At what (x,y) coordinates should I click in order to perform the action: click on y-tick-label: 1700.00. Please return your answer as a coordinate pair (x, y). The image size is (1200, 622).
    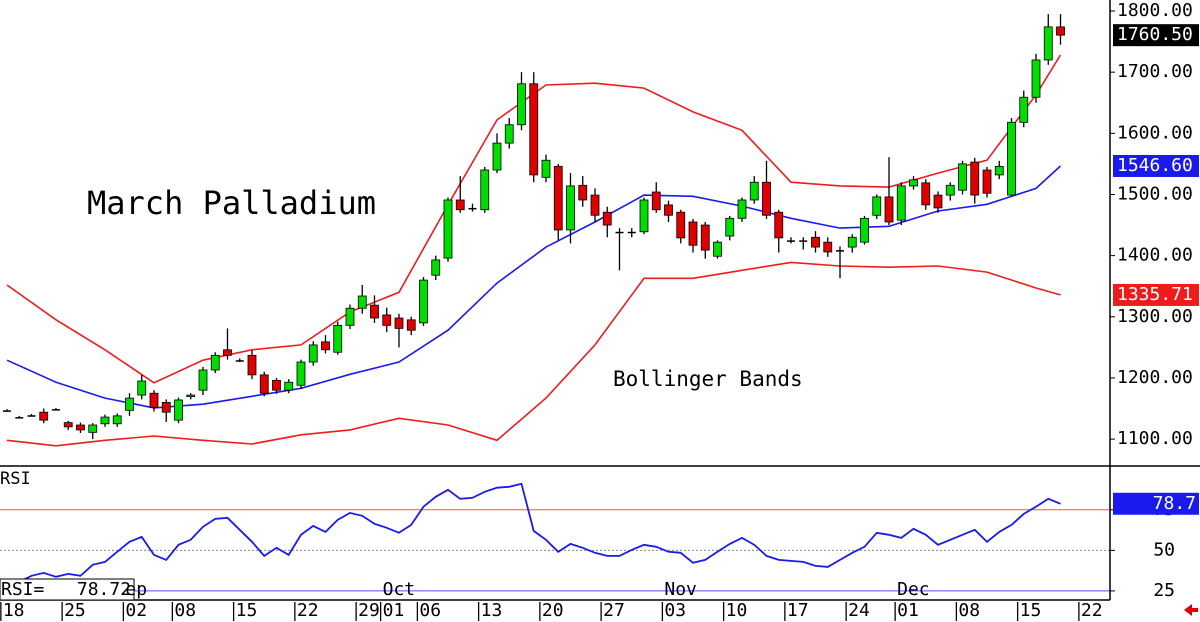
    Looking at the image, I should click on (1155, 71).